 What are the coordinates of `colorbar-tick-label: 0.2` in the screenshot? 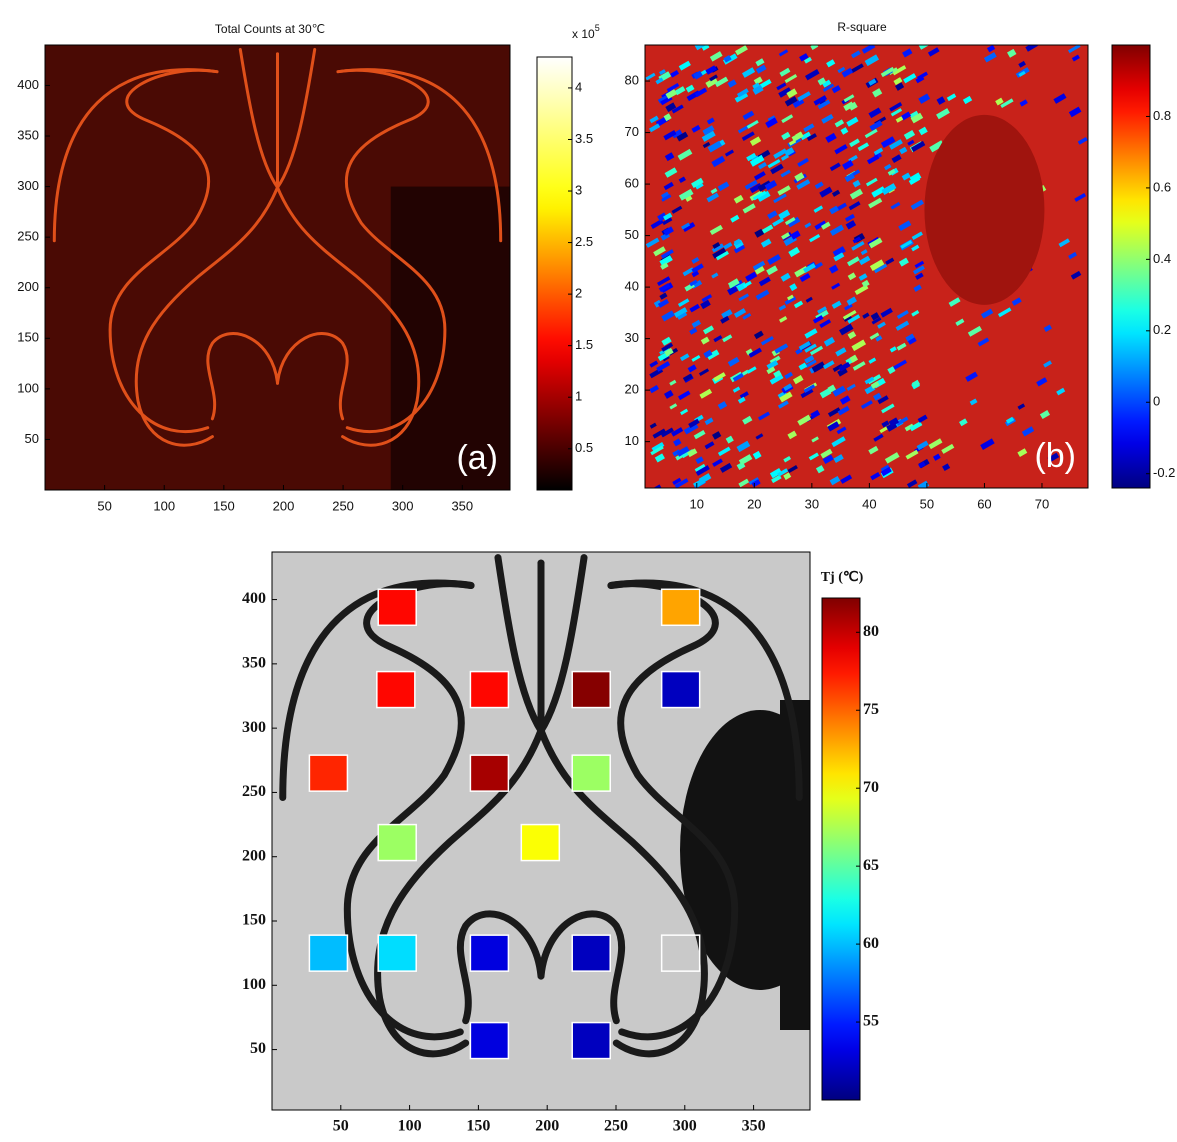 It's located at (1162, 329).